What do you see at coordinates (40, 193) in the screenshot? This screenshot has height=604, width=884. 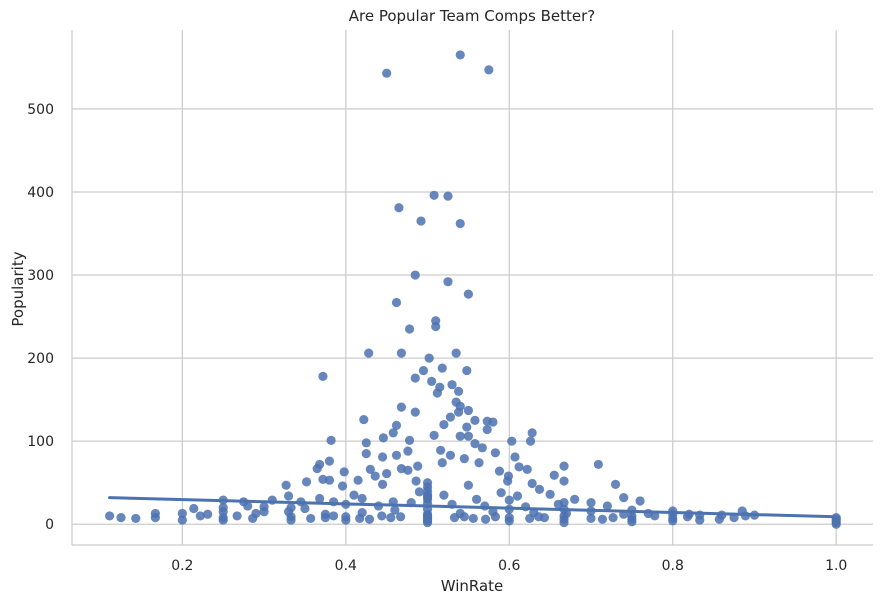 I see `y-tick-label: 400` at bounding box center [40, 193].